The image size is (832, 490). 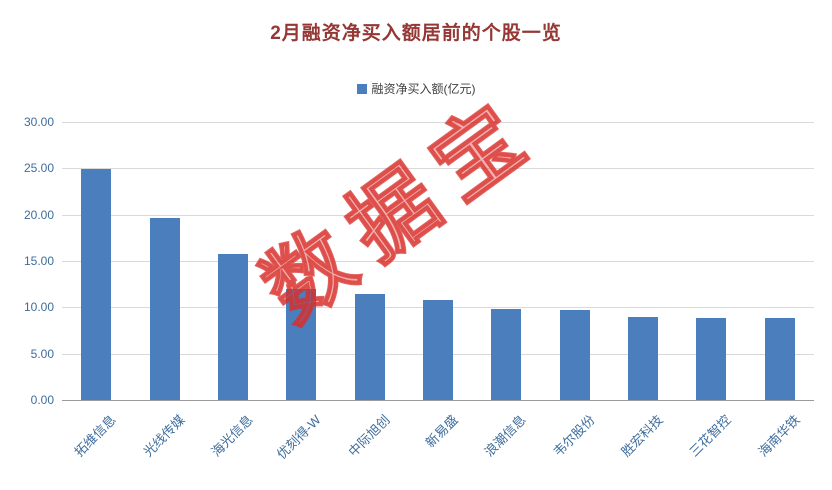 What do you see at coordinates (38, 261) in the screenshot?
I see `y-tick-label: 15.00` at bounding box center [38, 261].